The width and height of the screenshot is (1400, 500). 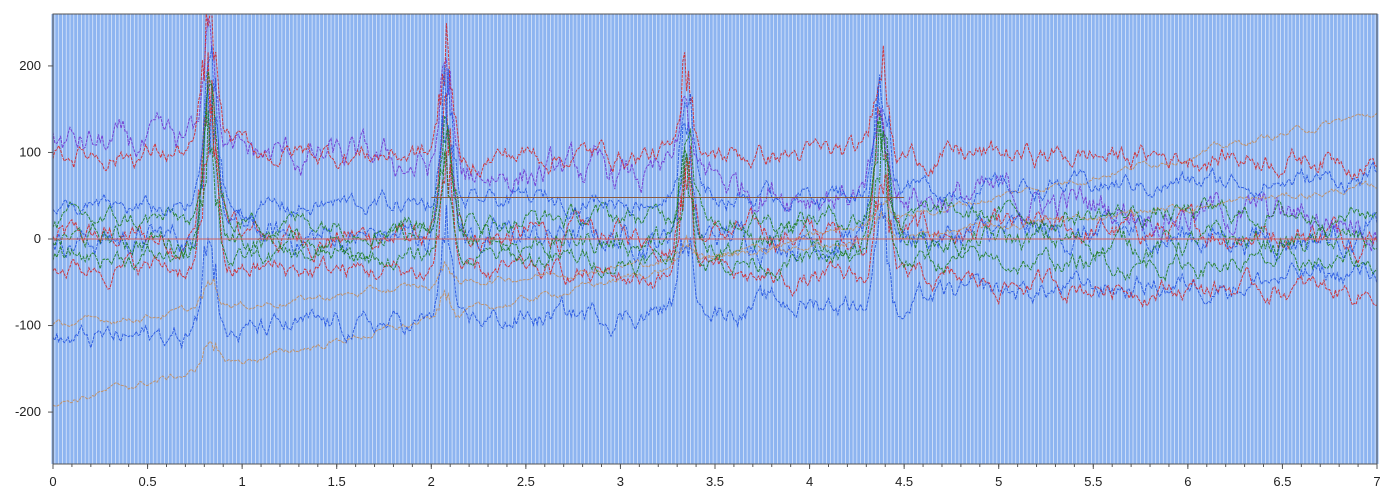 I want to click on y-tick-label: -200, so click(x=28, y=411).